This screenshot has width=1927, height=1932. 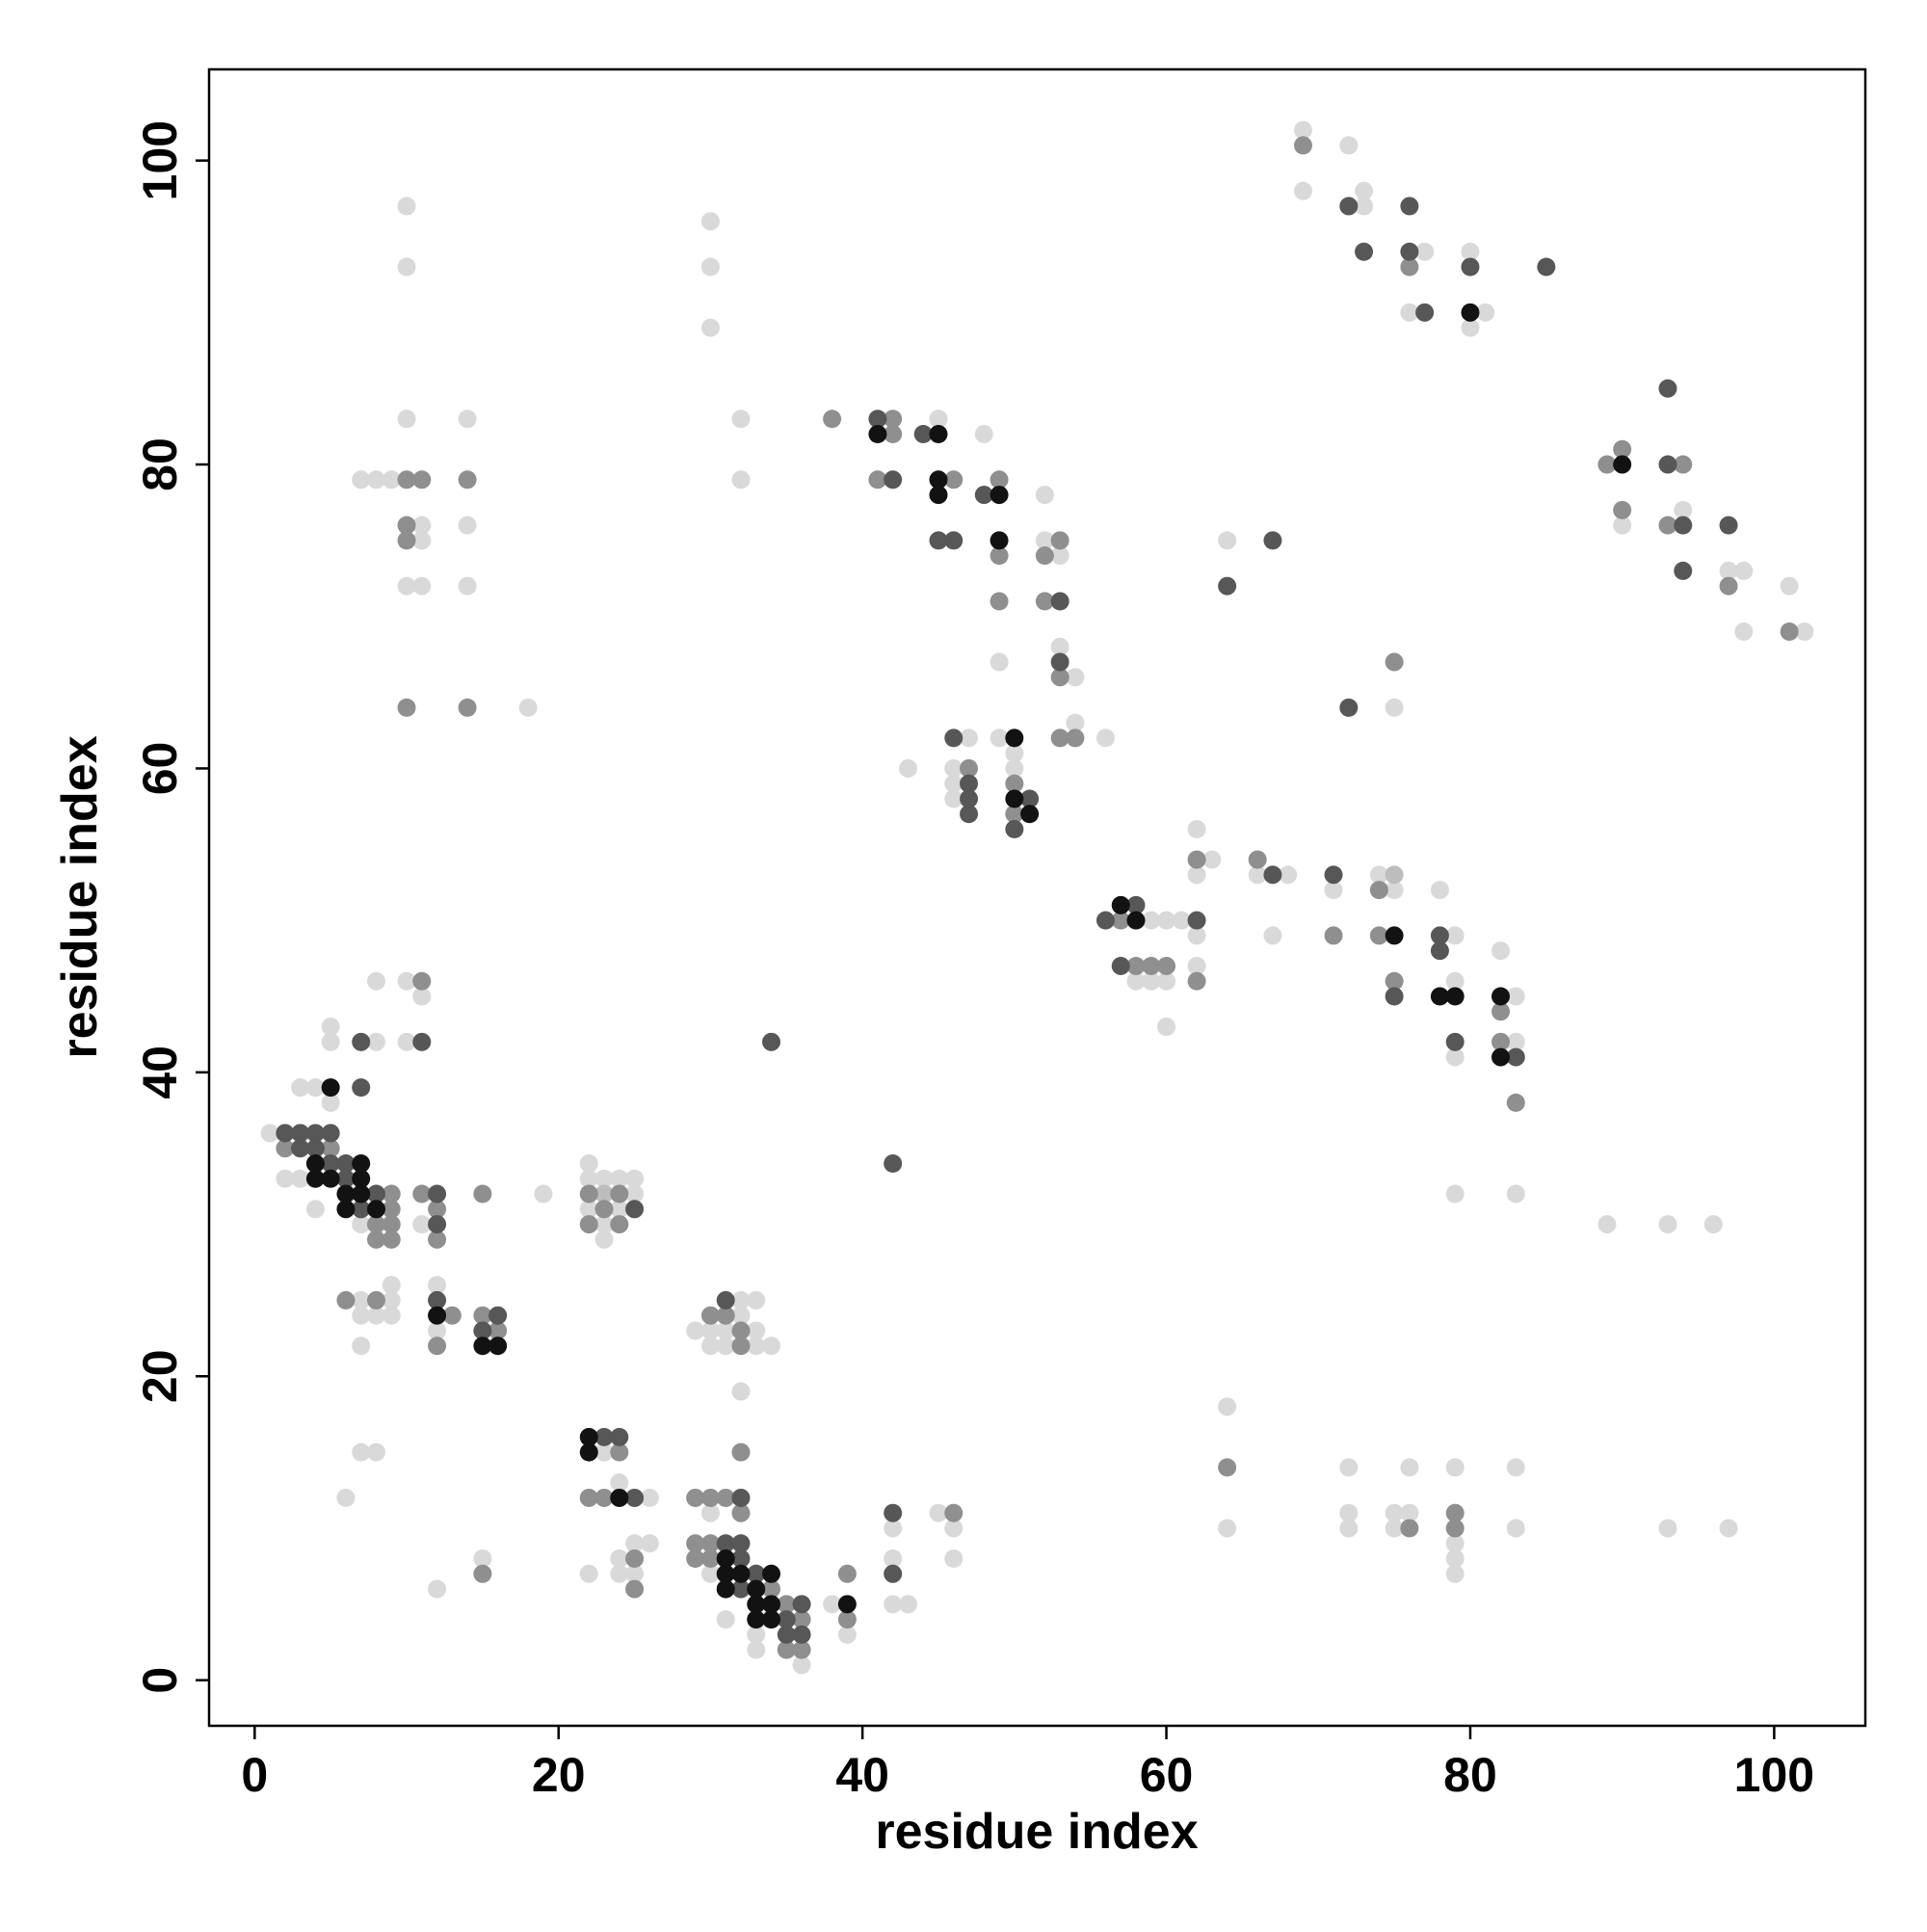 What do you see at coordinates (1036, 1832) in the screenshot?
I see `x-axis-label: residue index` at bounding box center [1036, 1832].